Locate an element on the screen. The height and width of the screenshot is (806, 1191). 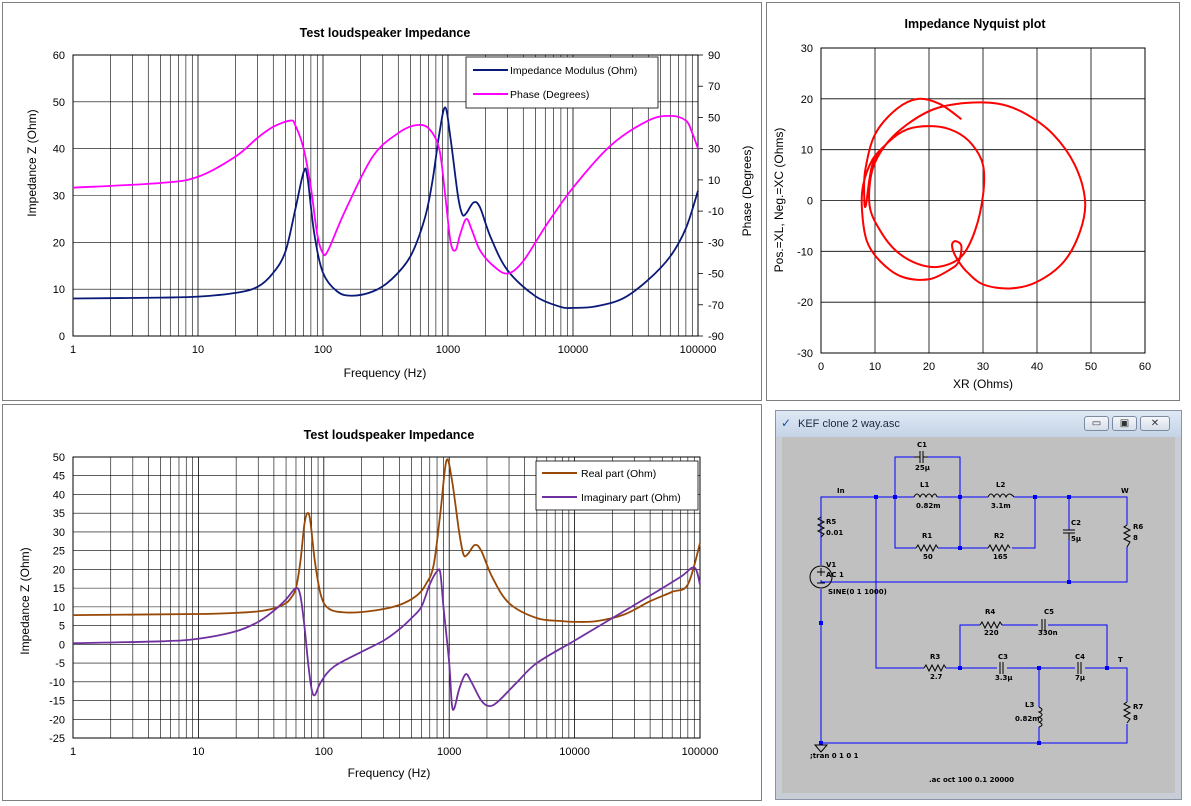
legend-label-imag: Imaginary part (Ohm) is located at coordinates (631, 498).